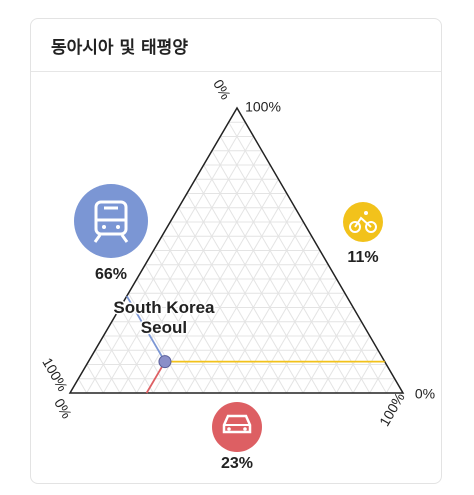 This screenshot has width=474, height=495. Describe the element at coordinates (111, 274) in the screenshot. I see `value-label: 66%` at that location.